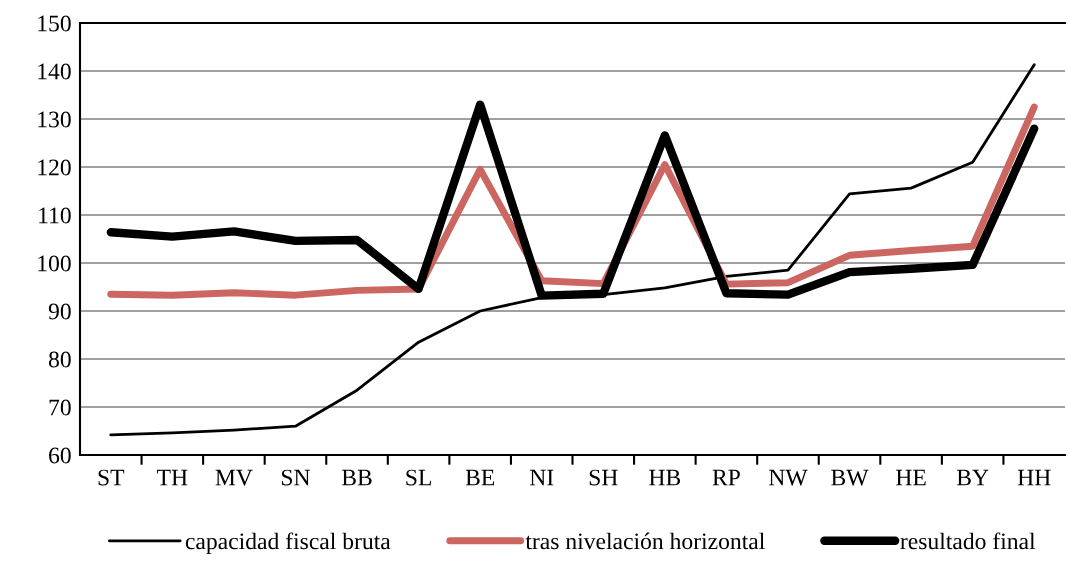  What do you see at coordinates (356, 477) in the screenshot?
I see `x-tick-label: BB` at bounding box center [356, 477].